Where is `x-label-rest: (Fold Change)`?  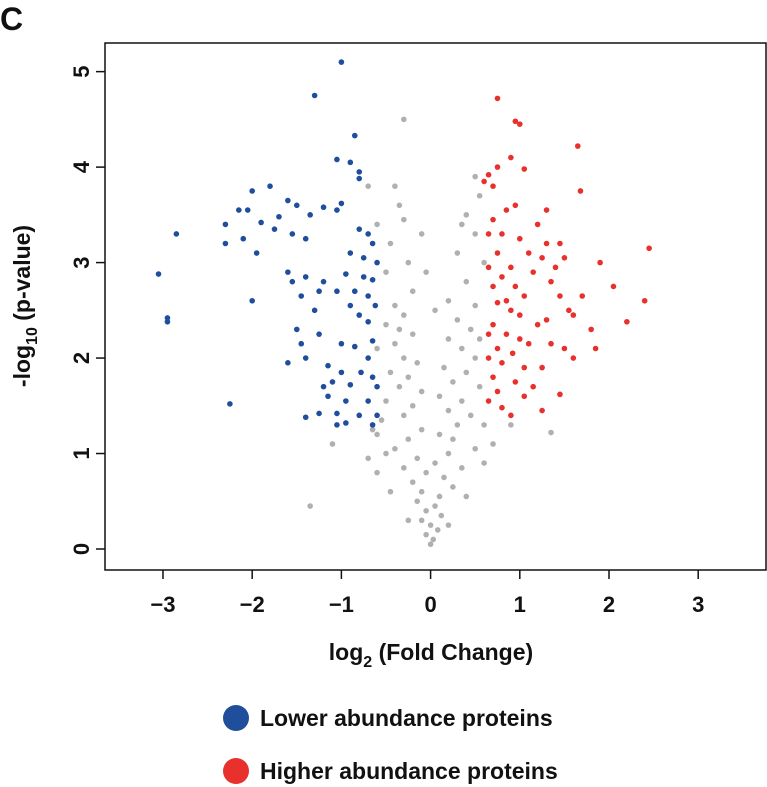 x-label-rest: (Fold Change) is located at coordinates (452, 652).